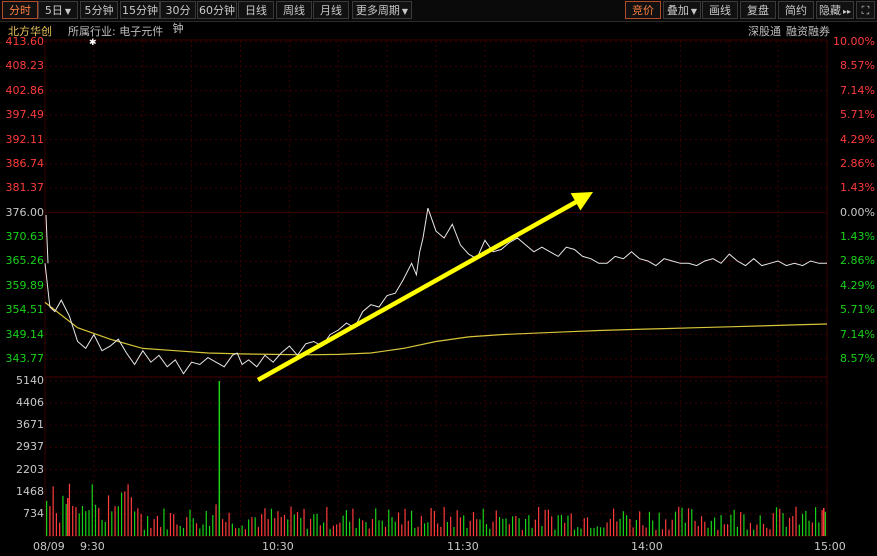 This screenshot has height=556, width=877. I want to click on tool-button-label: 竞价, so click(643, 10).